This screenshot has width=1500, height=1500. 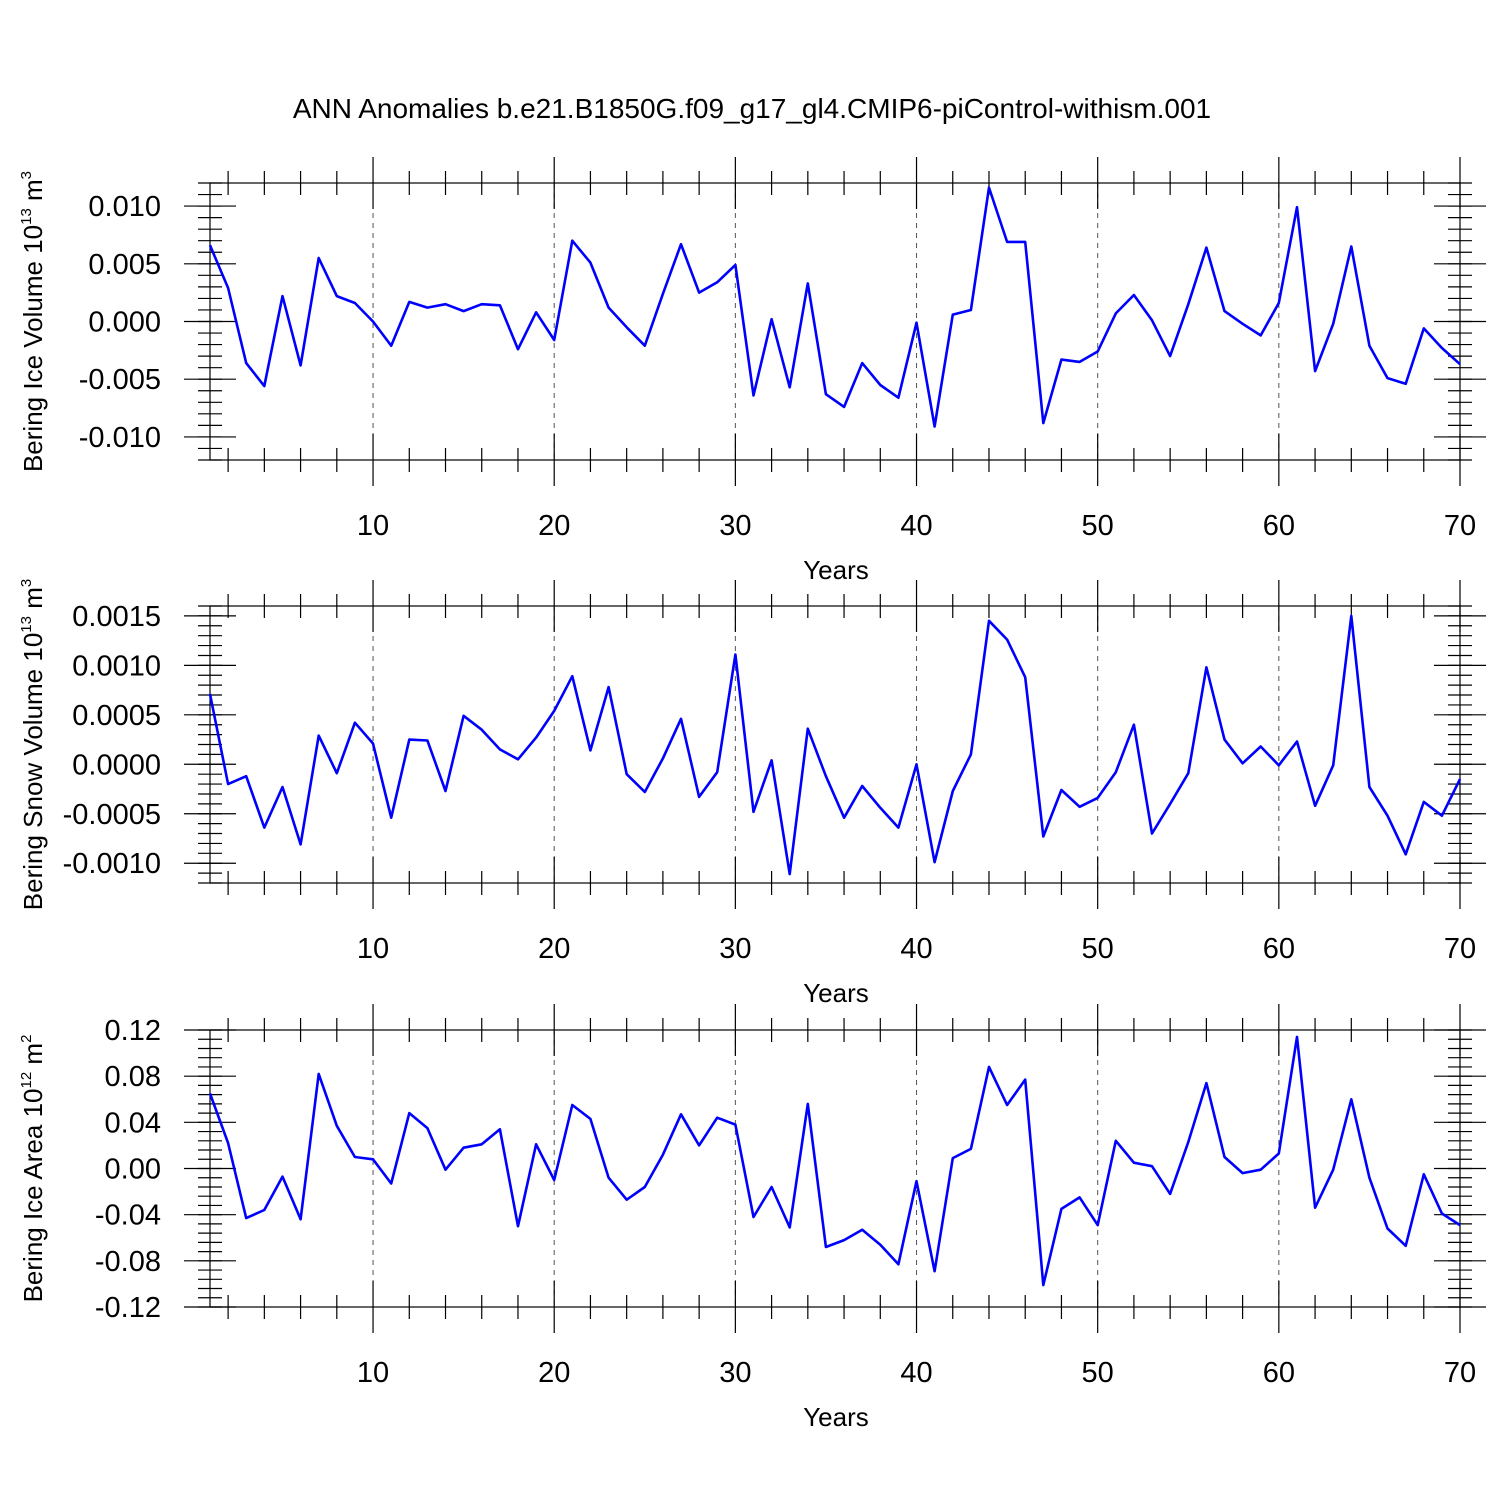 What do you see at coordinates (128, 1262) in the screenshot?
I see `y-tick-label: -0.08` at bounding box center [128, 1262].